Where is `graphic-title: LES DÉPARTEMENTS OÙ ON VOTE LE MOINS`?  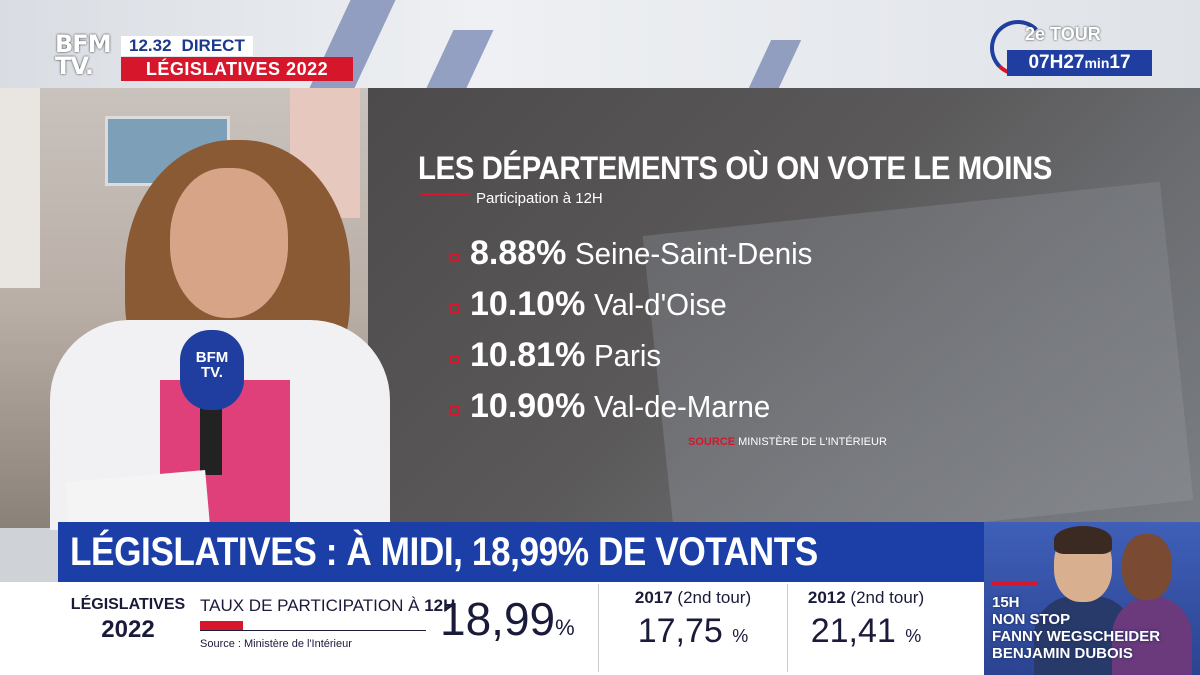
graphic-title: LES DÉPARTEMENTS OÙ ON VOTE LE MOINS is located at coordinates (735, 168).